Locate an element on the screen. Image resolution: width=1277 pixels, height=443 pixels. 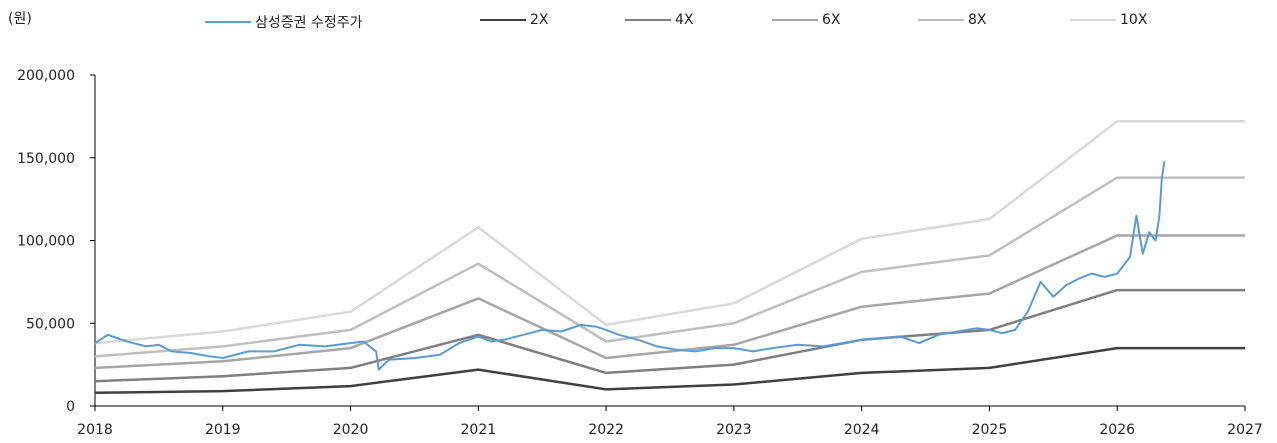
x-tick-label: 2020 is located at coordinates (351, 430).